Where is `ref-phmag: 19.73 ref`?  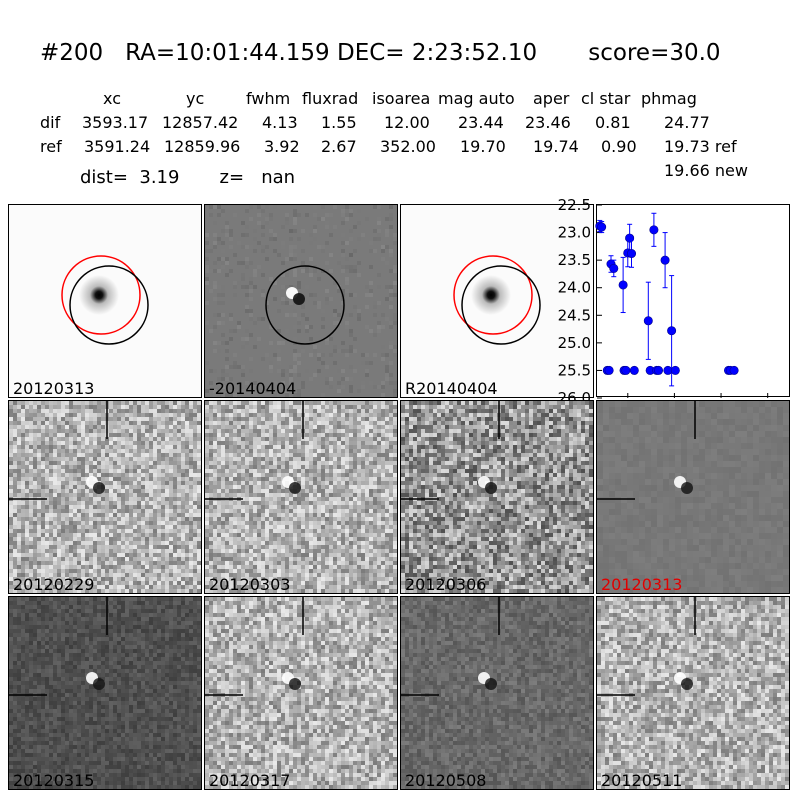 ref-phmag: 19.73 ref is located at coordinates (700, 146).